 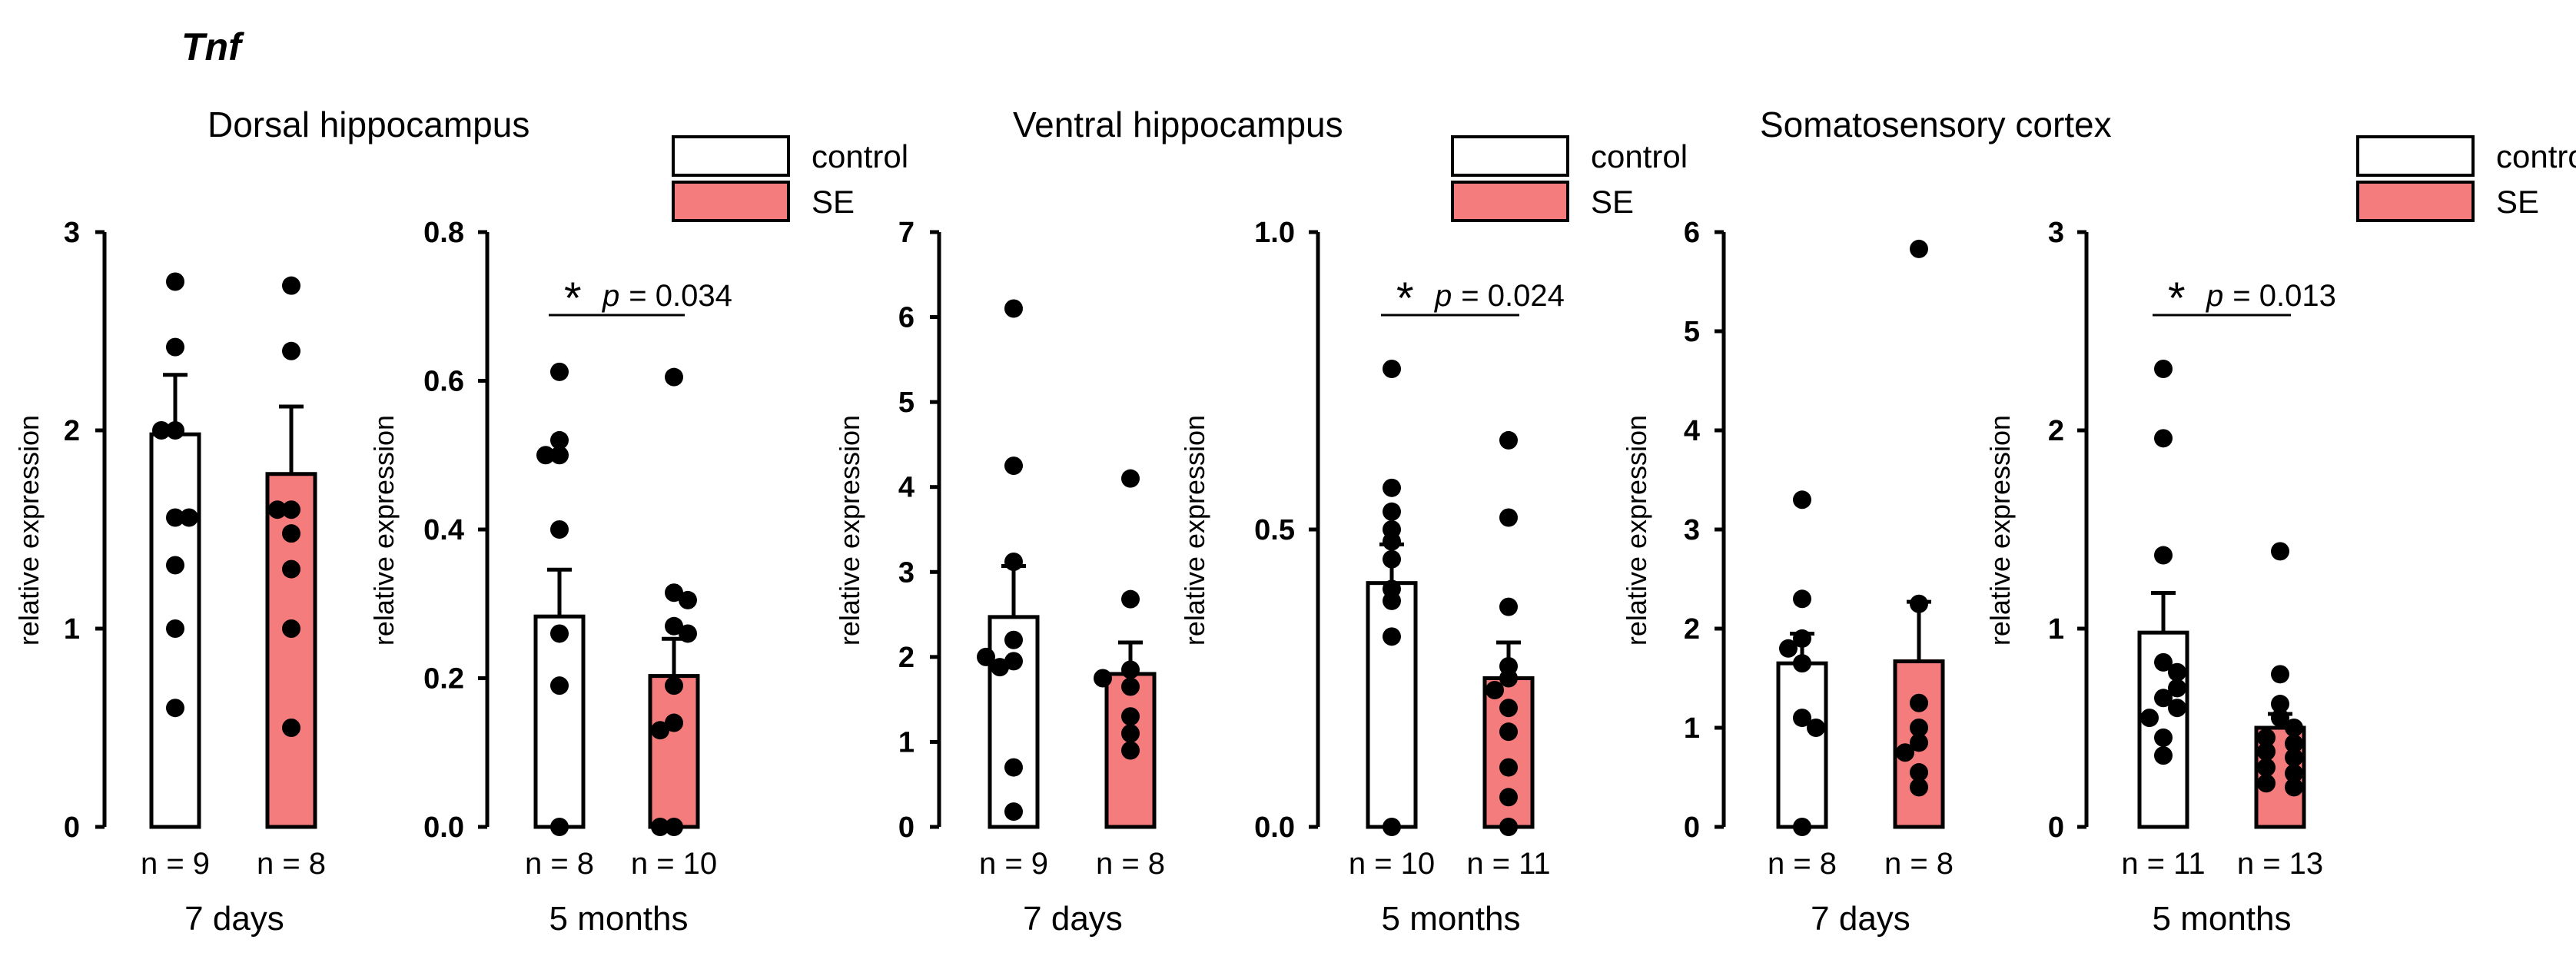 What do you see at coordinates (1510, 201) in the screenshot?
I see `legend-swatch-se` at bounding box center [1510, 201].